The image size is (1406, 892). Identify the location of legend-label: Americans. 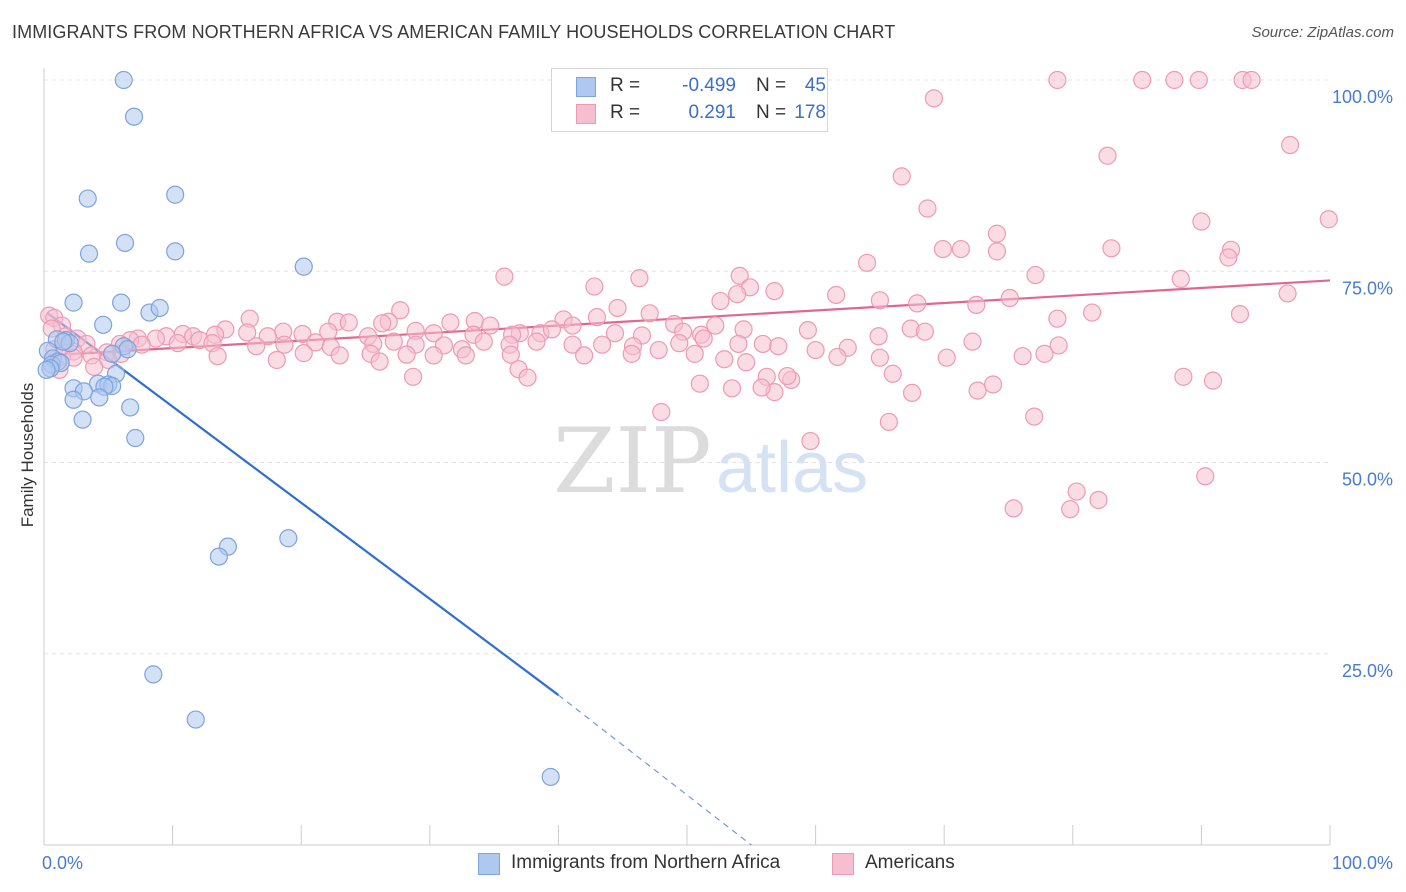
(910, 862).